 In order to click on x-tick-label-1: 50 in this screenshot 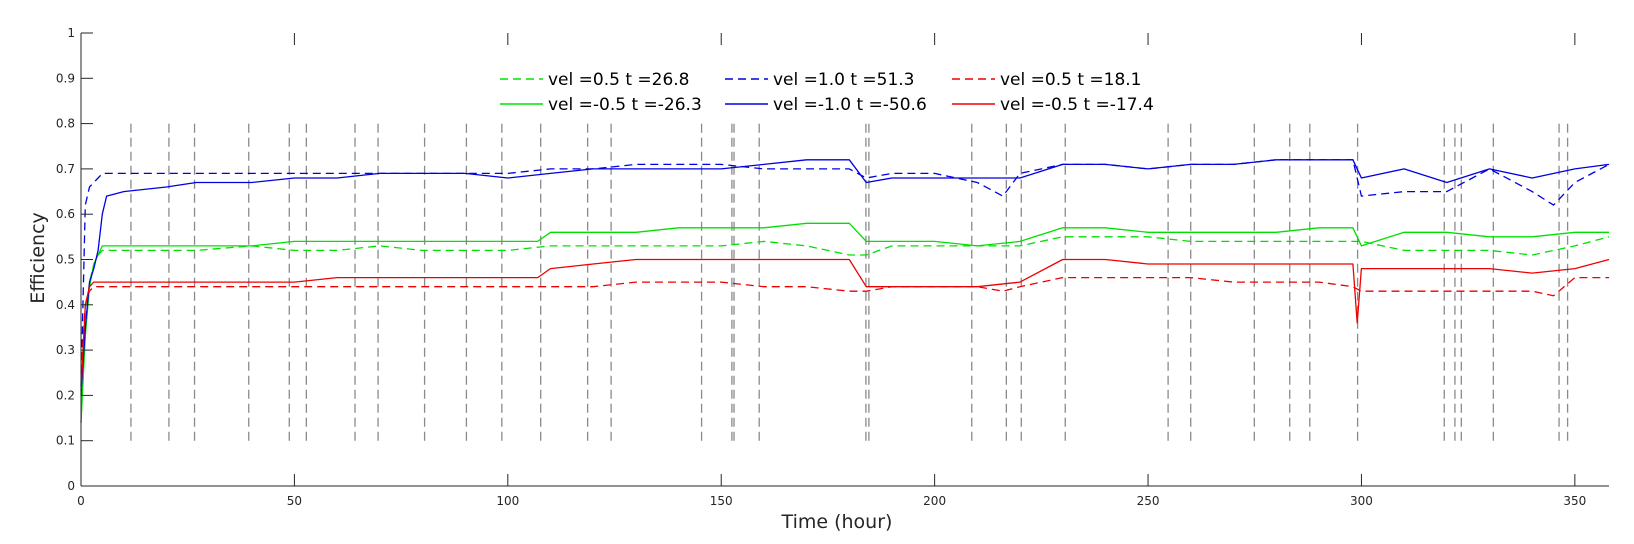, I will do `click(294, 501)`.